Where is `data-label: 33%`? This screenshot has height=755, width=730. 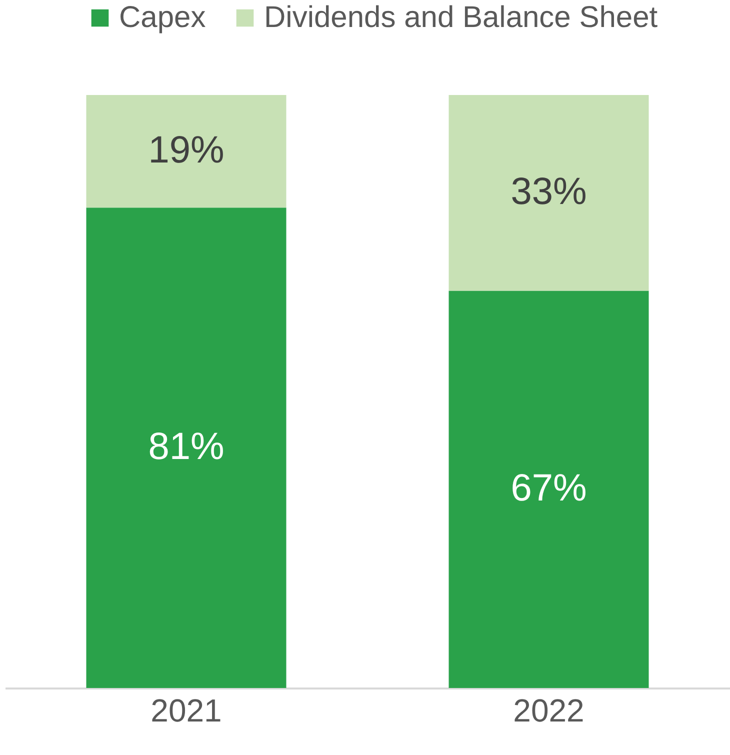 data-label: 33% is located at coordinates (548, 191).